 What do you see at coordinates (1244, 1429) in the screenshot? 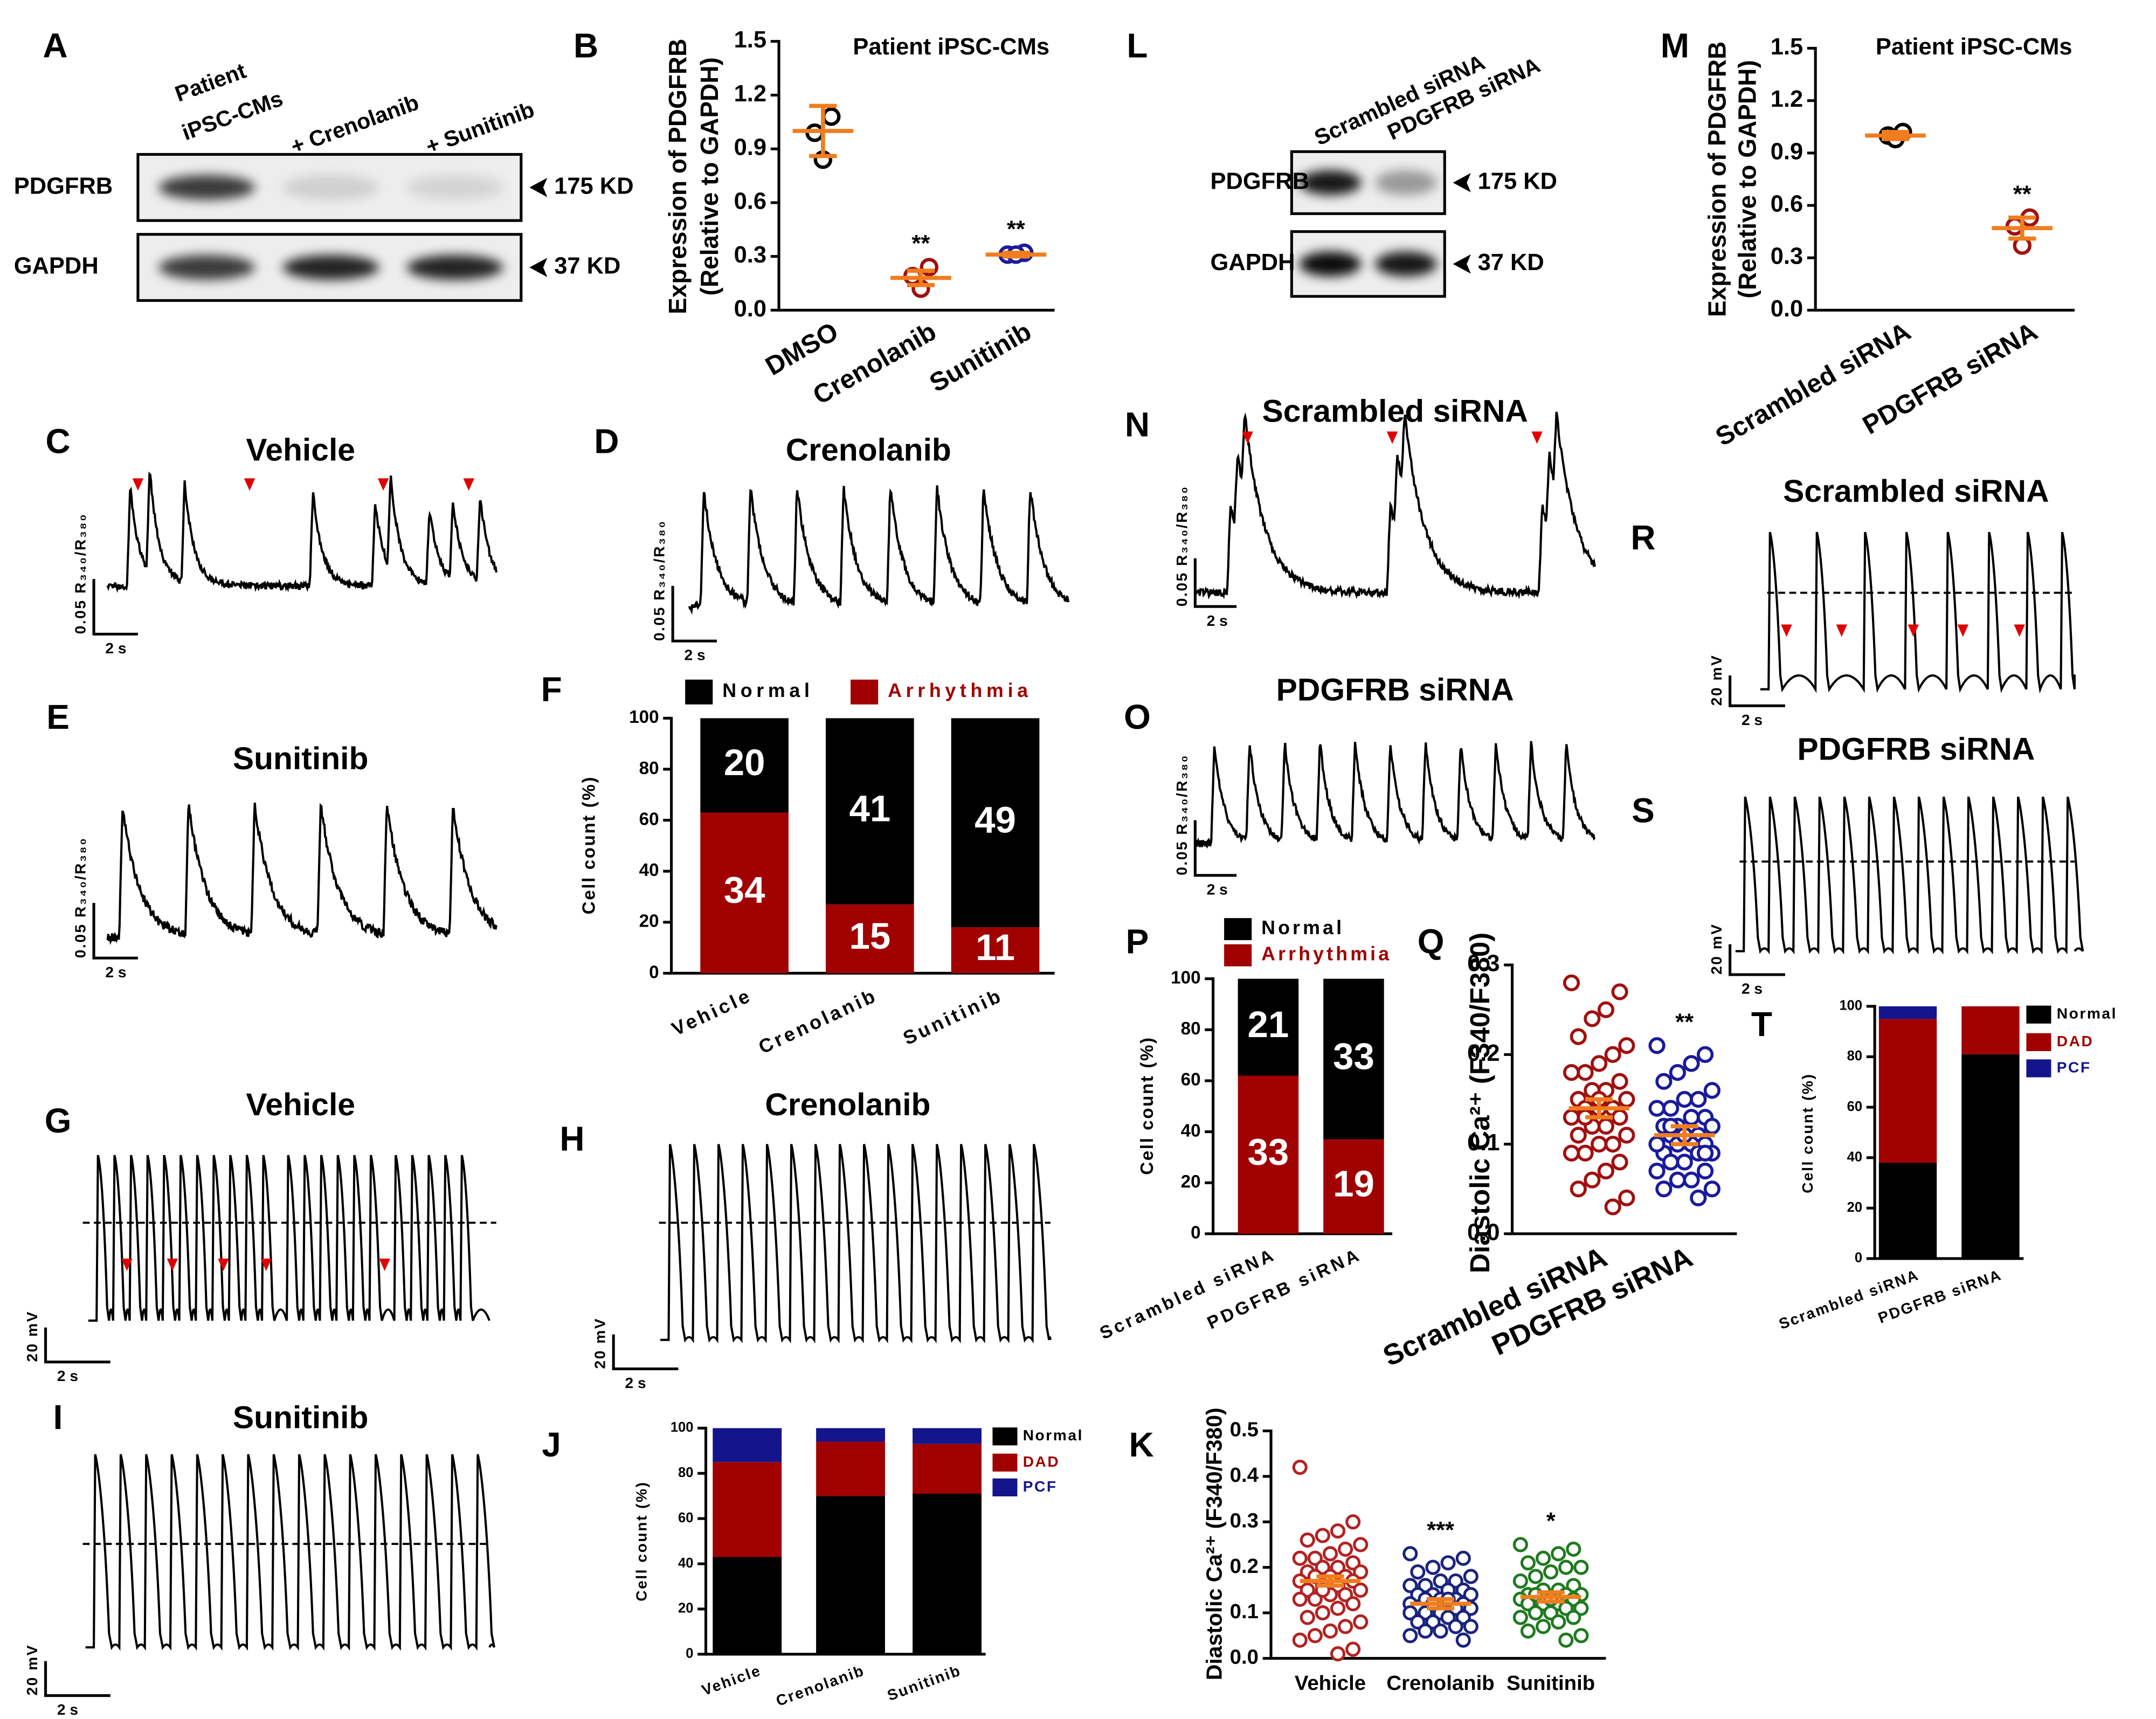
I see `y-tick-label: 0.5` at bounding box center [1244, 1429].